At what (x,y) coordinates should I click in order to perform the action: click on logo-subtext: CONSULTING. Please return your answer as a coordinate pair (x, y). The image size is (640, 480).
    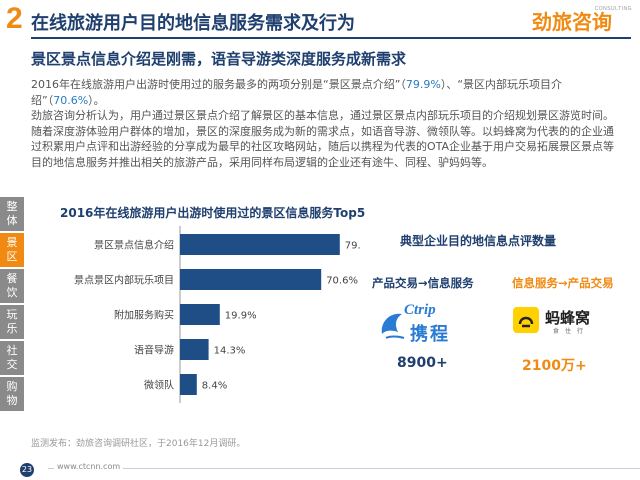
    Looking at the image, I should click on (613, 9).